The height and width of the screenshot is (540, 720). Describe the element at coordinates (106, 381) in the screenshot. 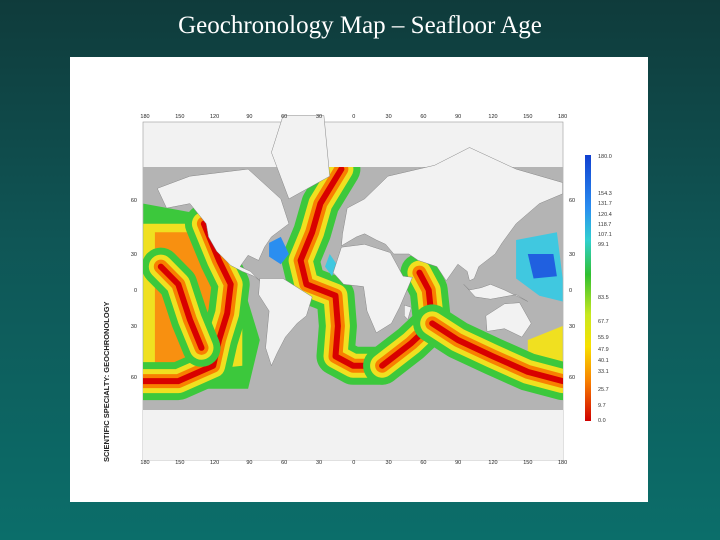

I see `map-heading: SCIENTIFIC SPECIALTY: GEOCHRONOLOGY` at that location.